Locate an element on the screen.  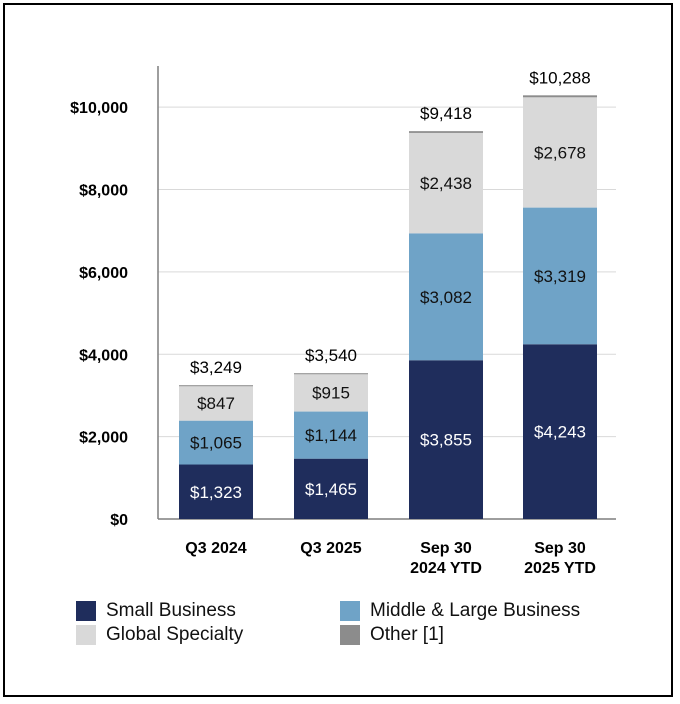
total-label: $9,418 is located at coordinates (446, 113).